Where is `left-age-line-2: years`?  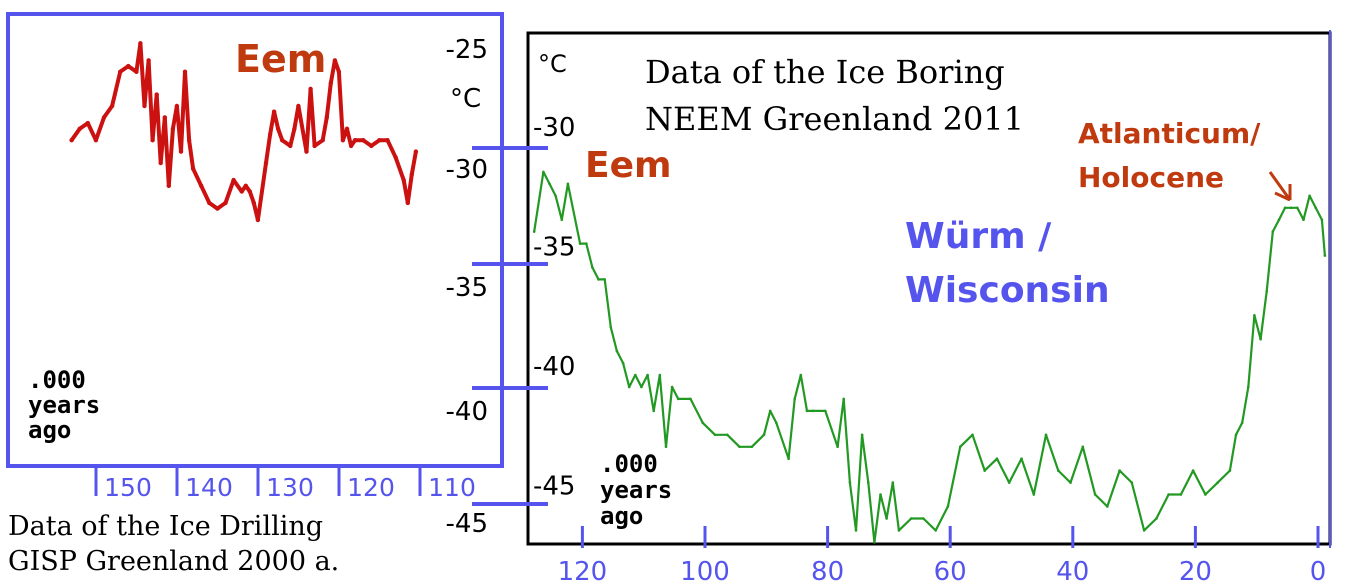 left-age-line-2: years is located at coordinates (64, 405).